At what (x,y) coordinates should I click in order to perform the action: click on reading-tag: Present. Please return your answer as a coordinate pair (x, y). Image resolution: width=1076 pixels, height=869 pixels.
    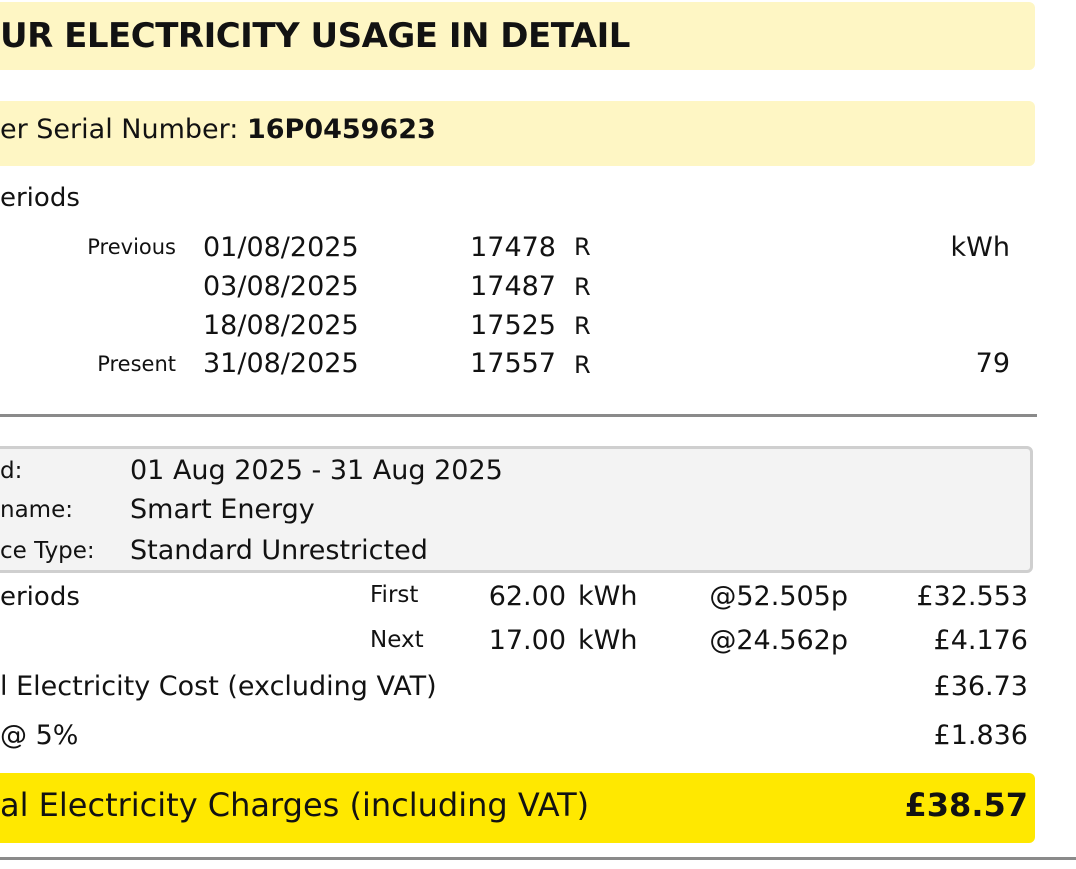
    Looking at the image, I should click on (136, 364).